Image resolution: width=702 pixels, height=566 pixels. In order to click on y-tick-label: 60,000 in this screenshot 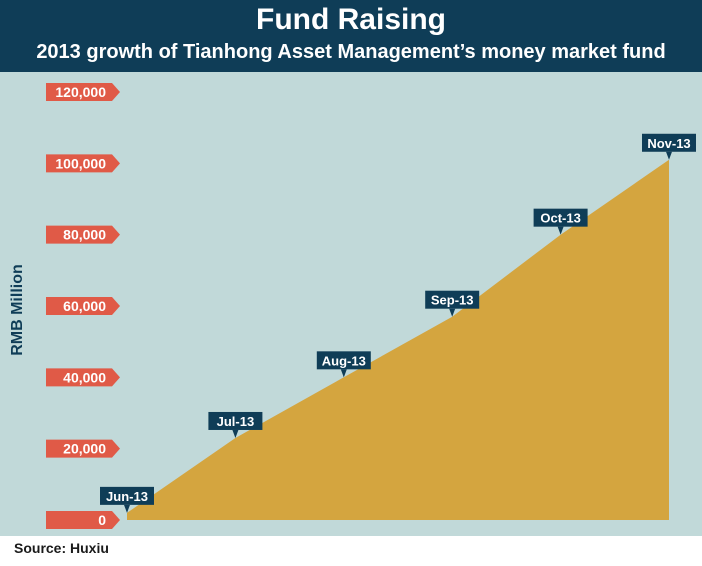, I will do `click(84, 306)`.